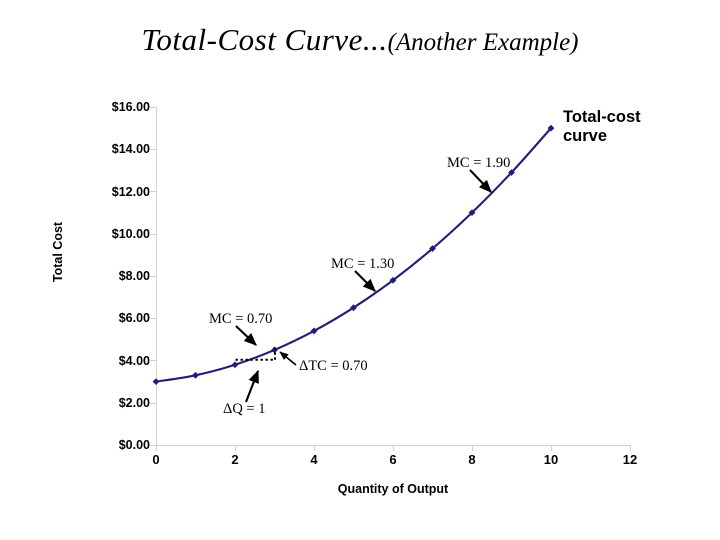 The image size is (720, 540). What do you see at coordinates (244, 409) in the screenshot?
I see `annotation-delta-q: ΔQ = 1` at bounding box center [244, 409].